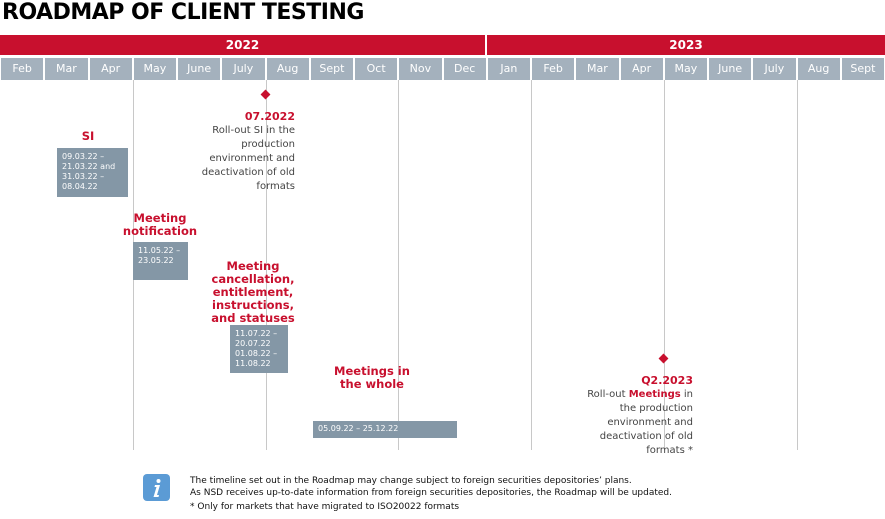  Describe the element at coordinates (259, 349) in the screenshot. I see `phase-dates: 11.07.22 – 20.07.22 01.08.22 – 11.08.22` at that location.